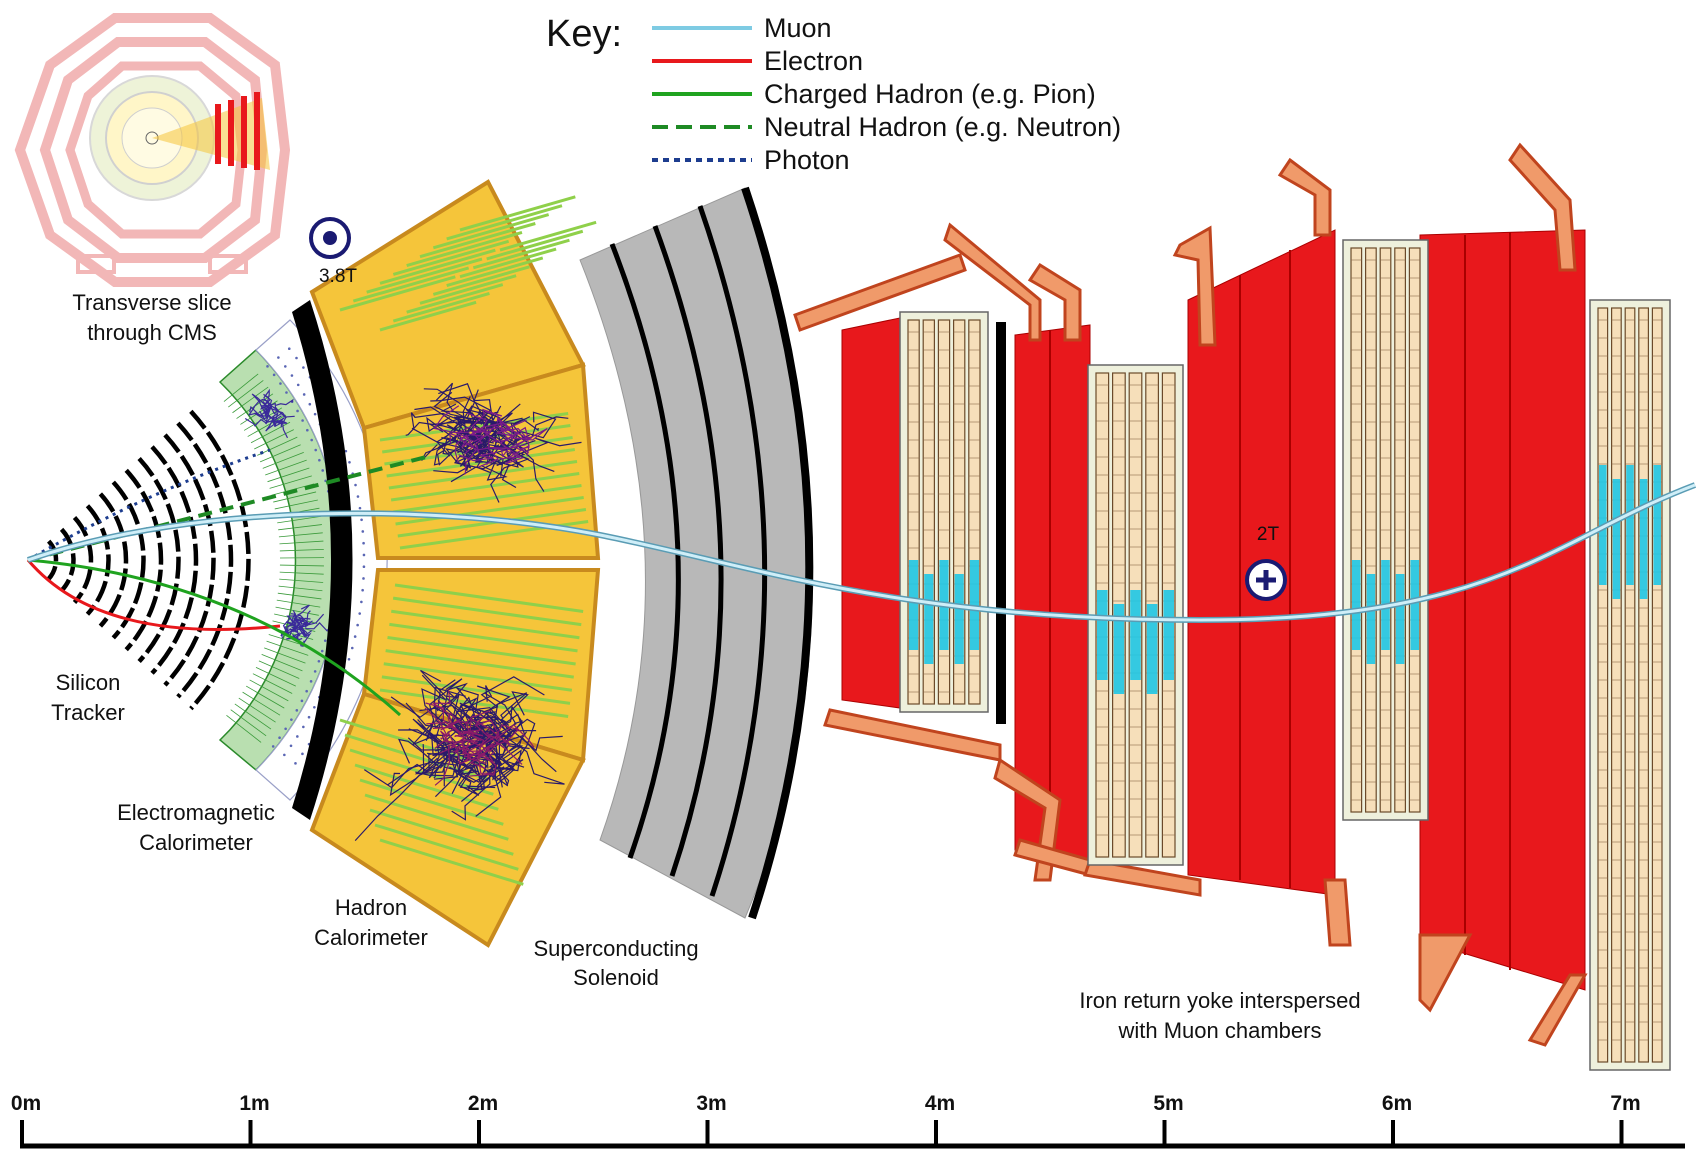  I want to click on legend-title: Key:, so click(584, 34).